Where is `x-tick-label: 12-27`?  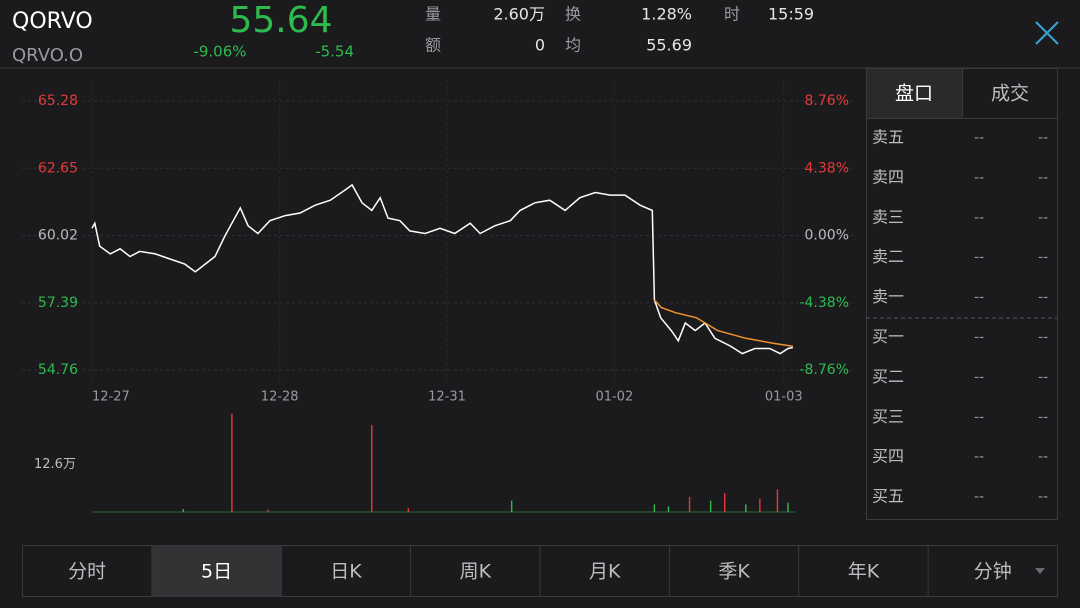 x-tick-label: 12-27 is located at coordinates (111, 397).